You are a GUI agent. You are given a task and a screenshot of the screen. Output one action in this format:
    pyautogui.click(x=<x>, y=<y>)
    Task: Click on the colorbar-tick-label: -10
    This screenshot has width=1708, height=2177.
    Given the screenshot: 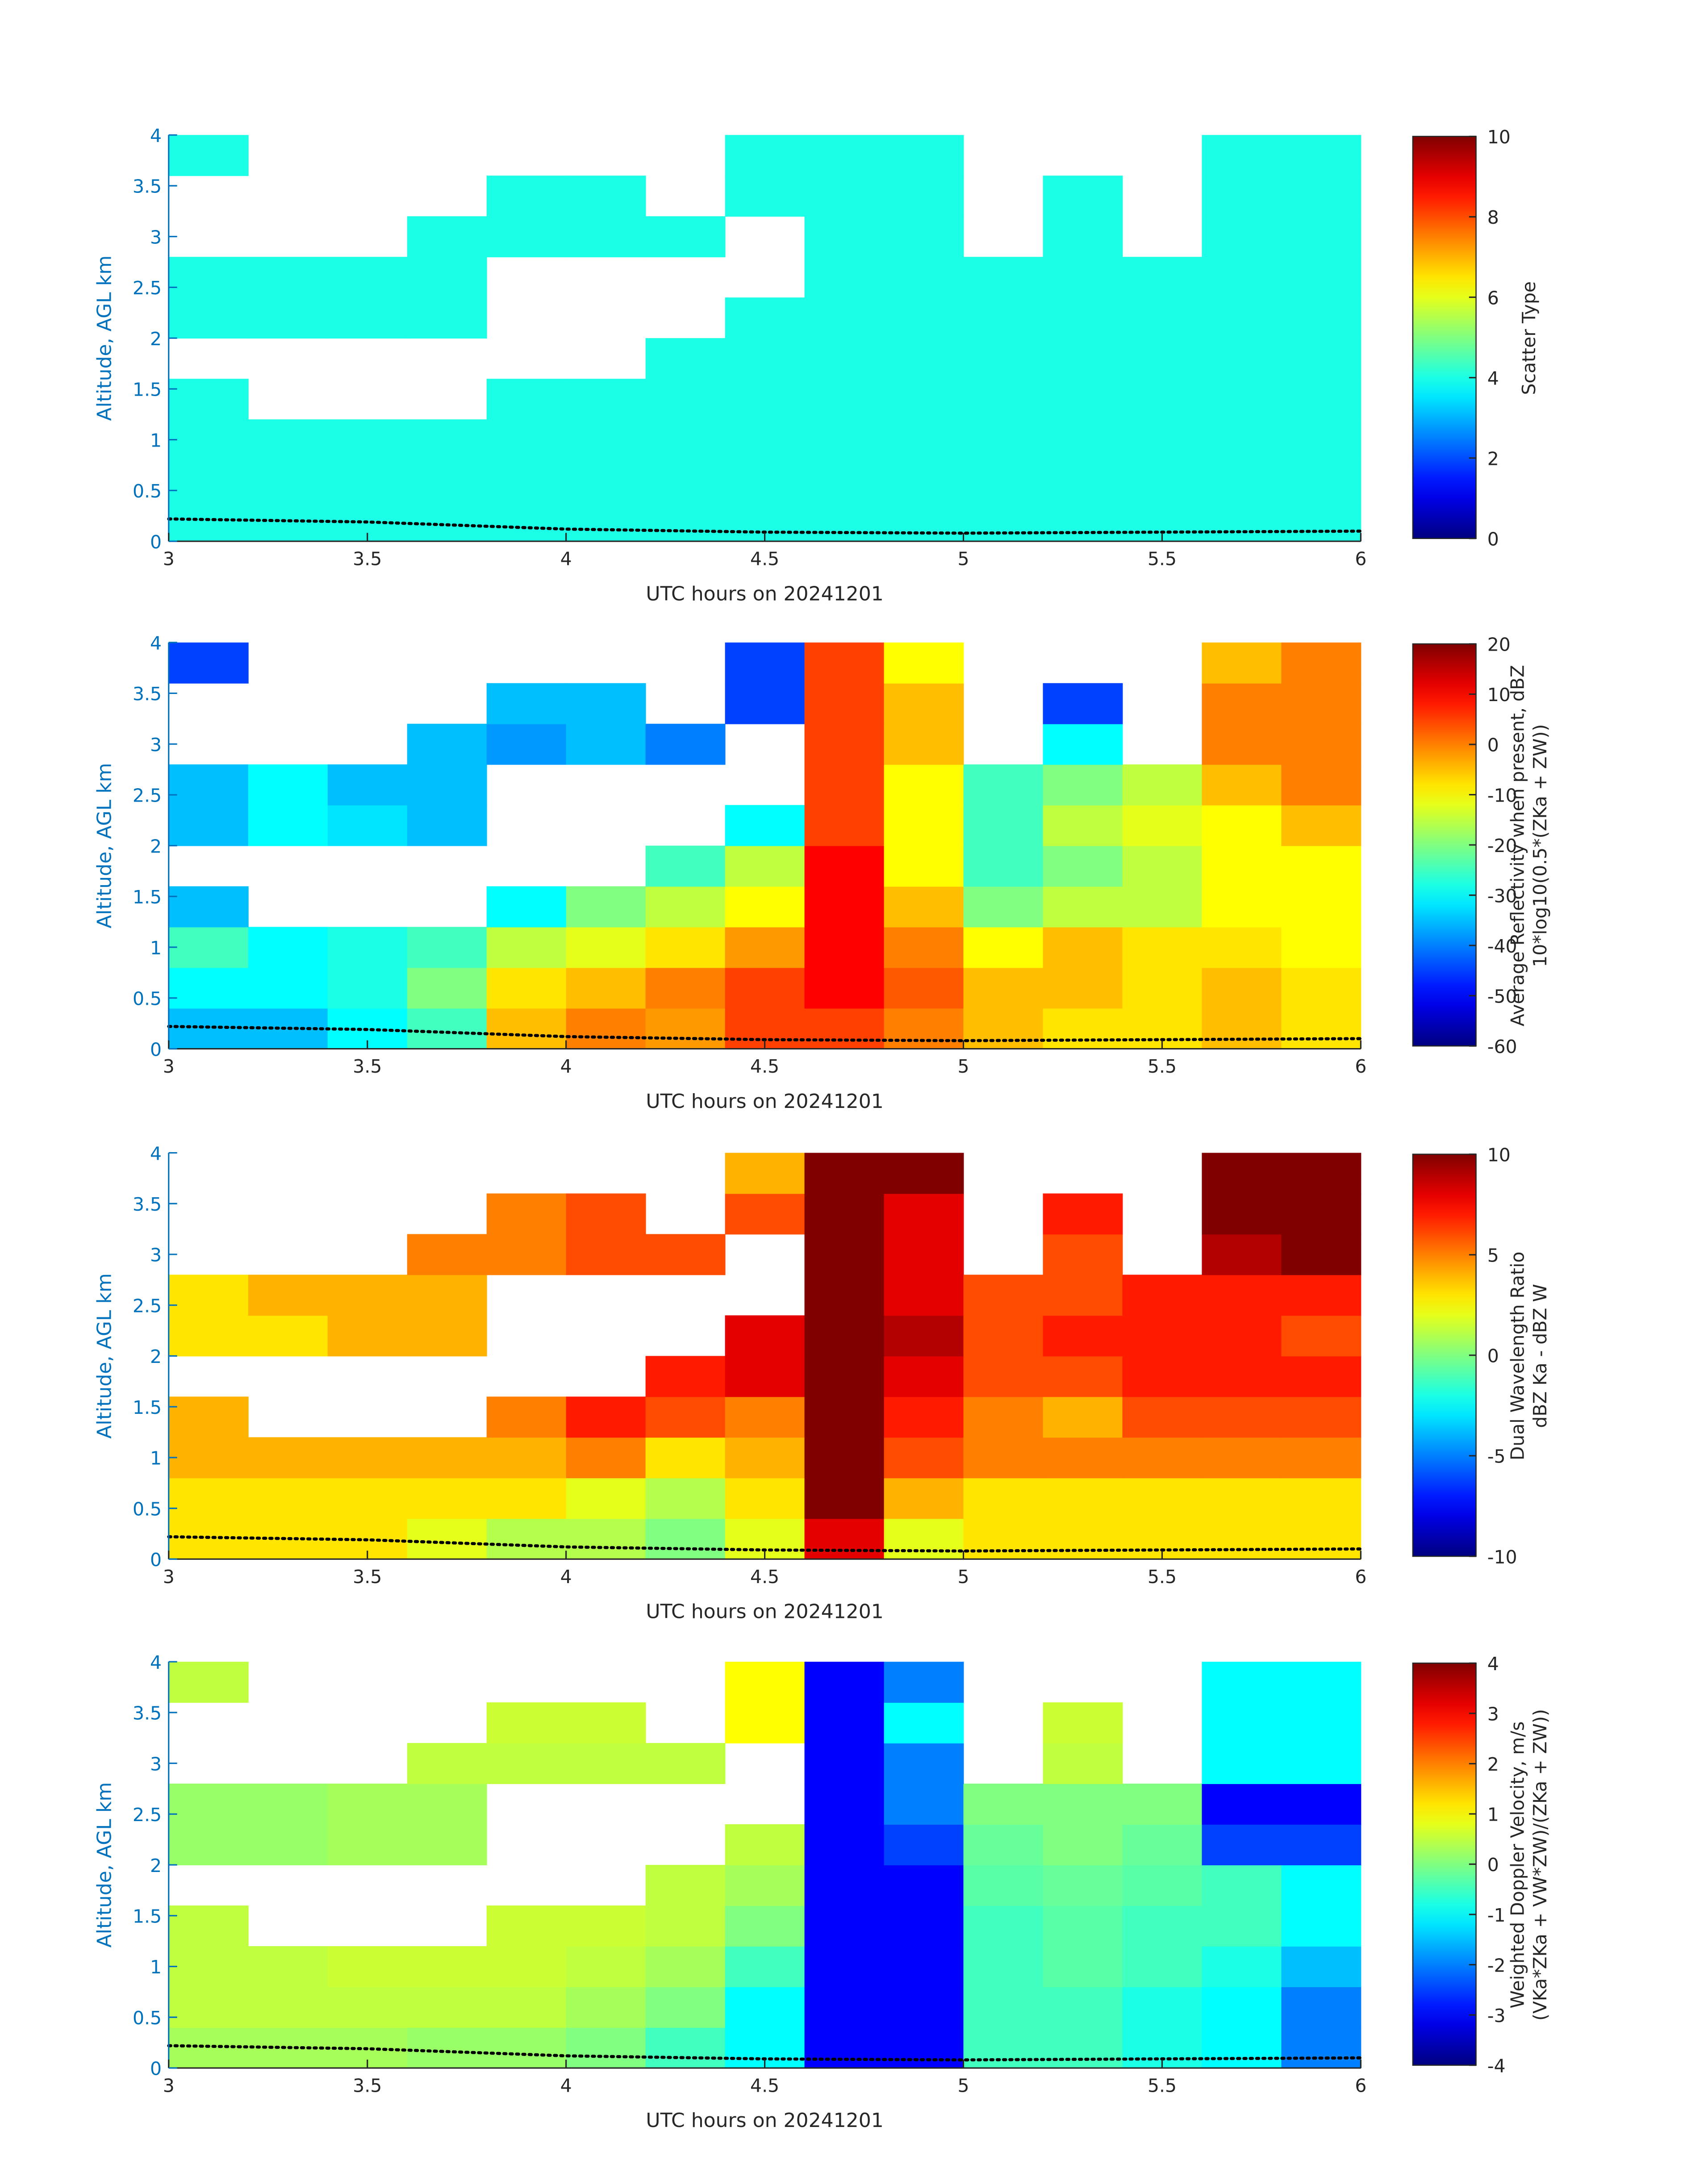 What is the action you would take?
    pyautogui.click(x=1502, y=1557)
    